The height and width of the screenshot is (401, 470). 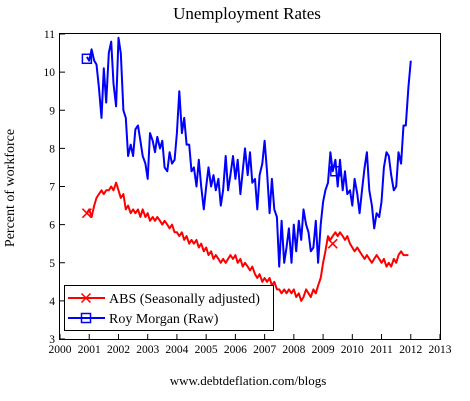 I want to click on x-tick-label: 2010, so click(x=352, y=350).